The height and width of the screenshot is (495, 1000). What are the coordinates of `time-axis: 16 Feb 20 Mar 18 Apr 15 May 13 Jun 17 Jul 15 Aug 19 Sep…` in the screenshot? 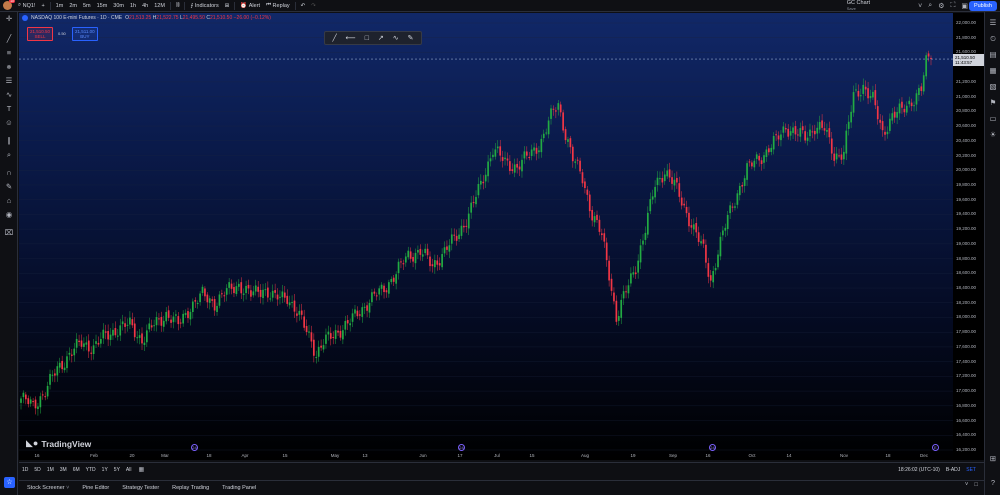 It's located at (486, 457).